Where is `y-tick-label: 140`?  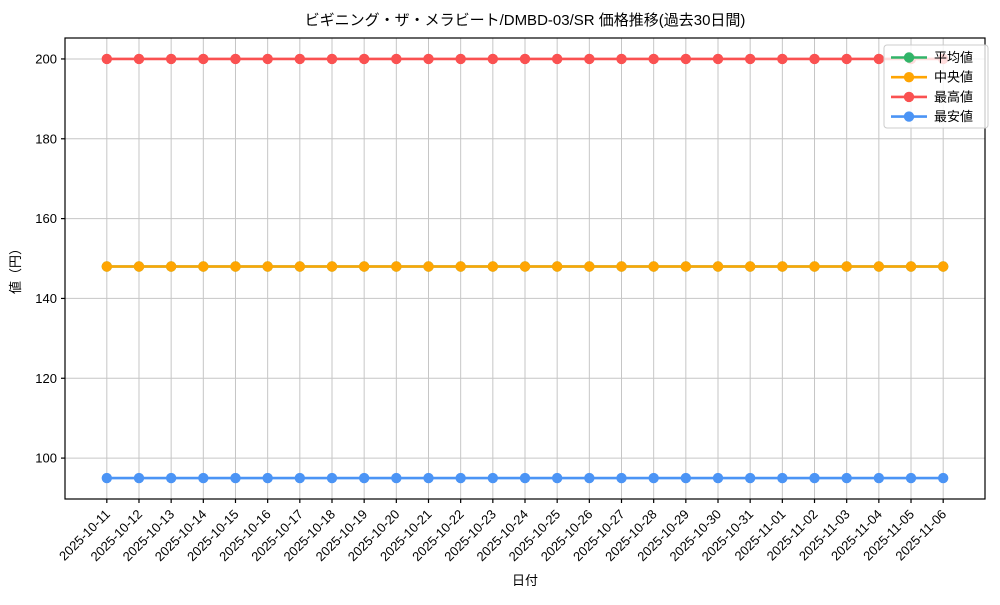
y-tick-label: 140 is located at coordinates (46, 298).